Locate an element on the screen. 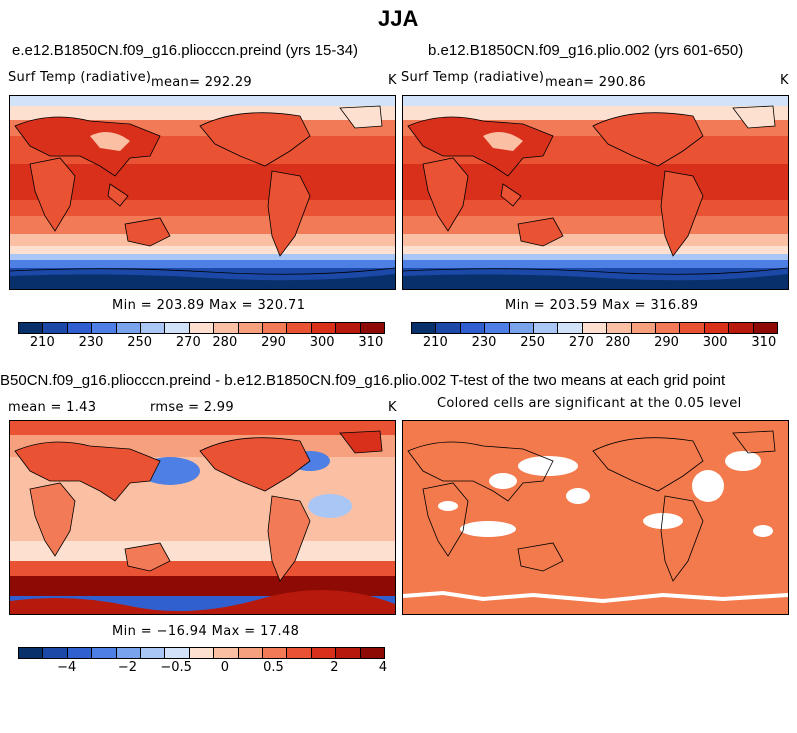 The height and width of the screenshot is (733, 797). colorbar-tick-label: 0 is located at coordinates (224, 667).